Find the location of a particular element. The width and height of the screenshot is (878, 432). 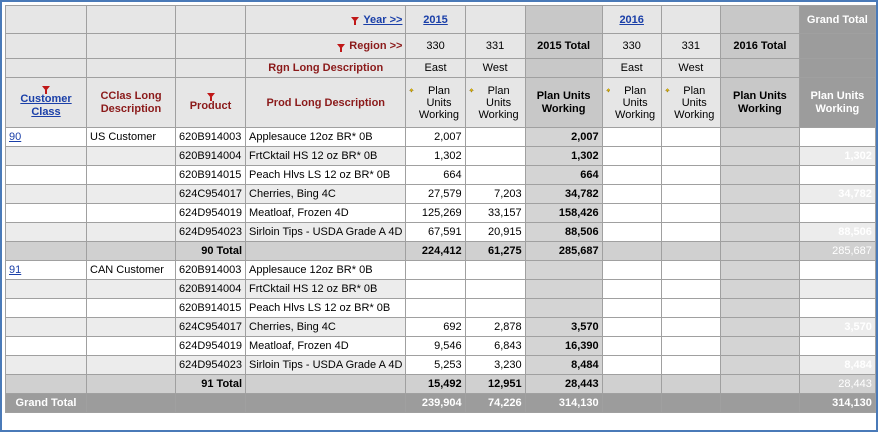

prod-desc-cell: Cherries, Bing 4C is located at coordinates (326, 327).